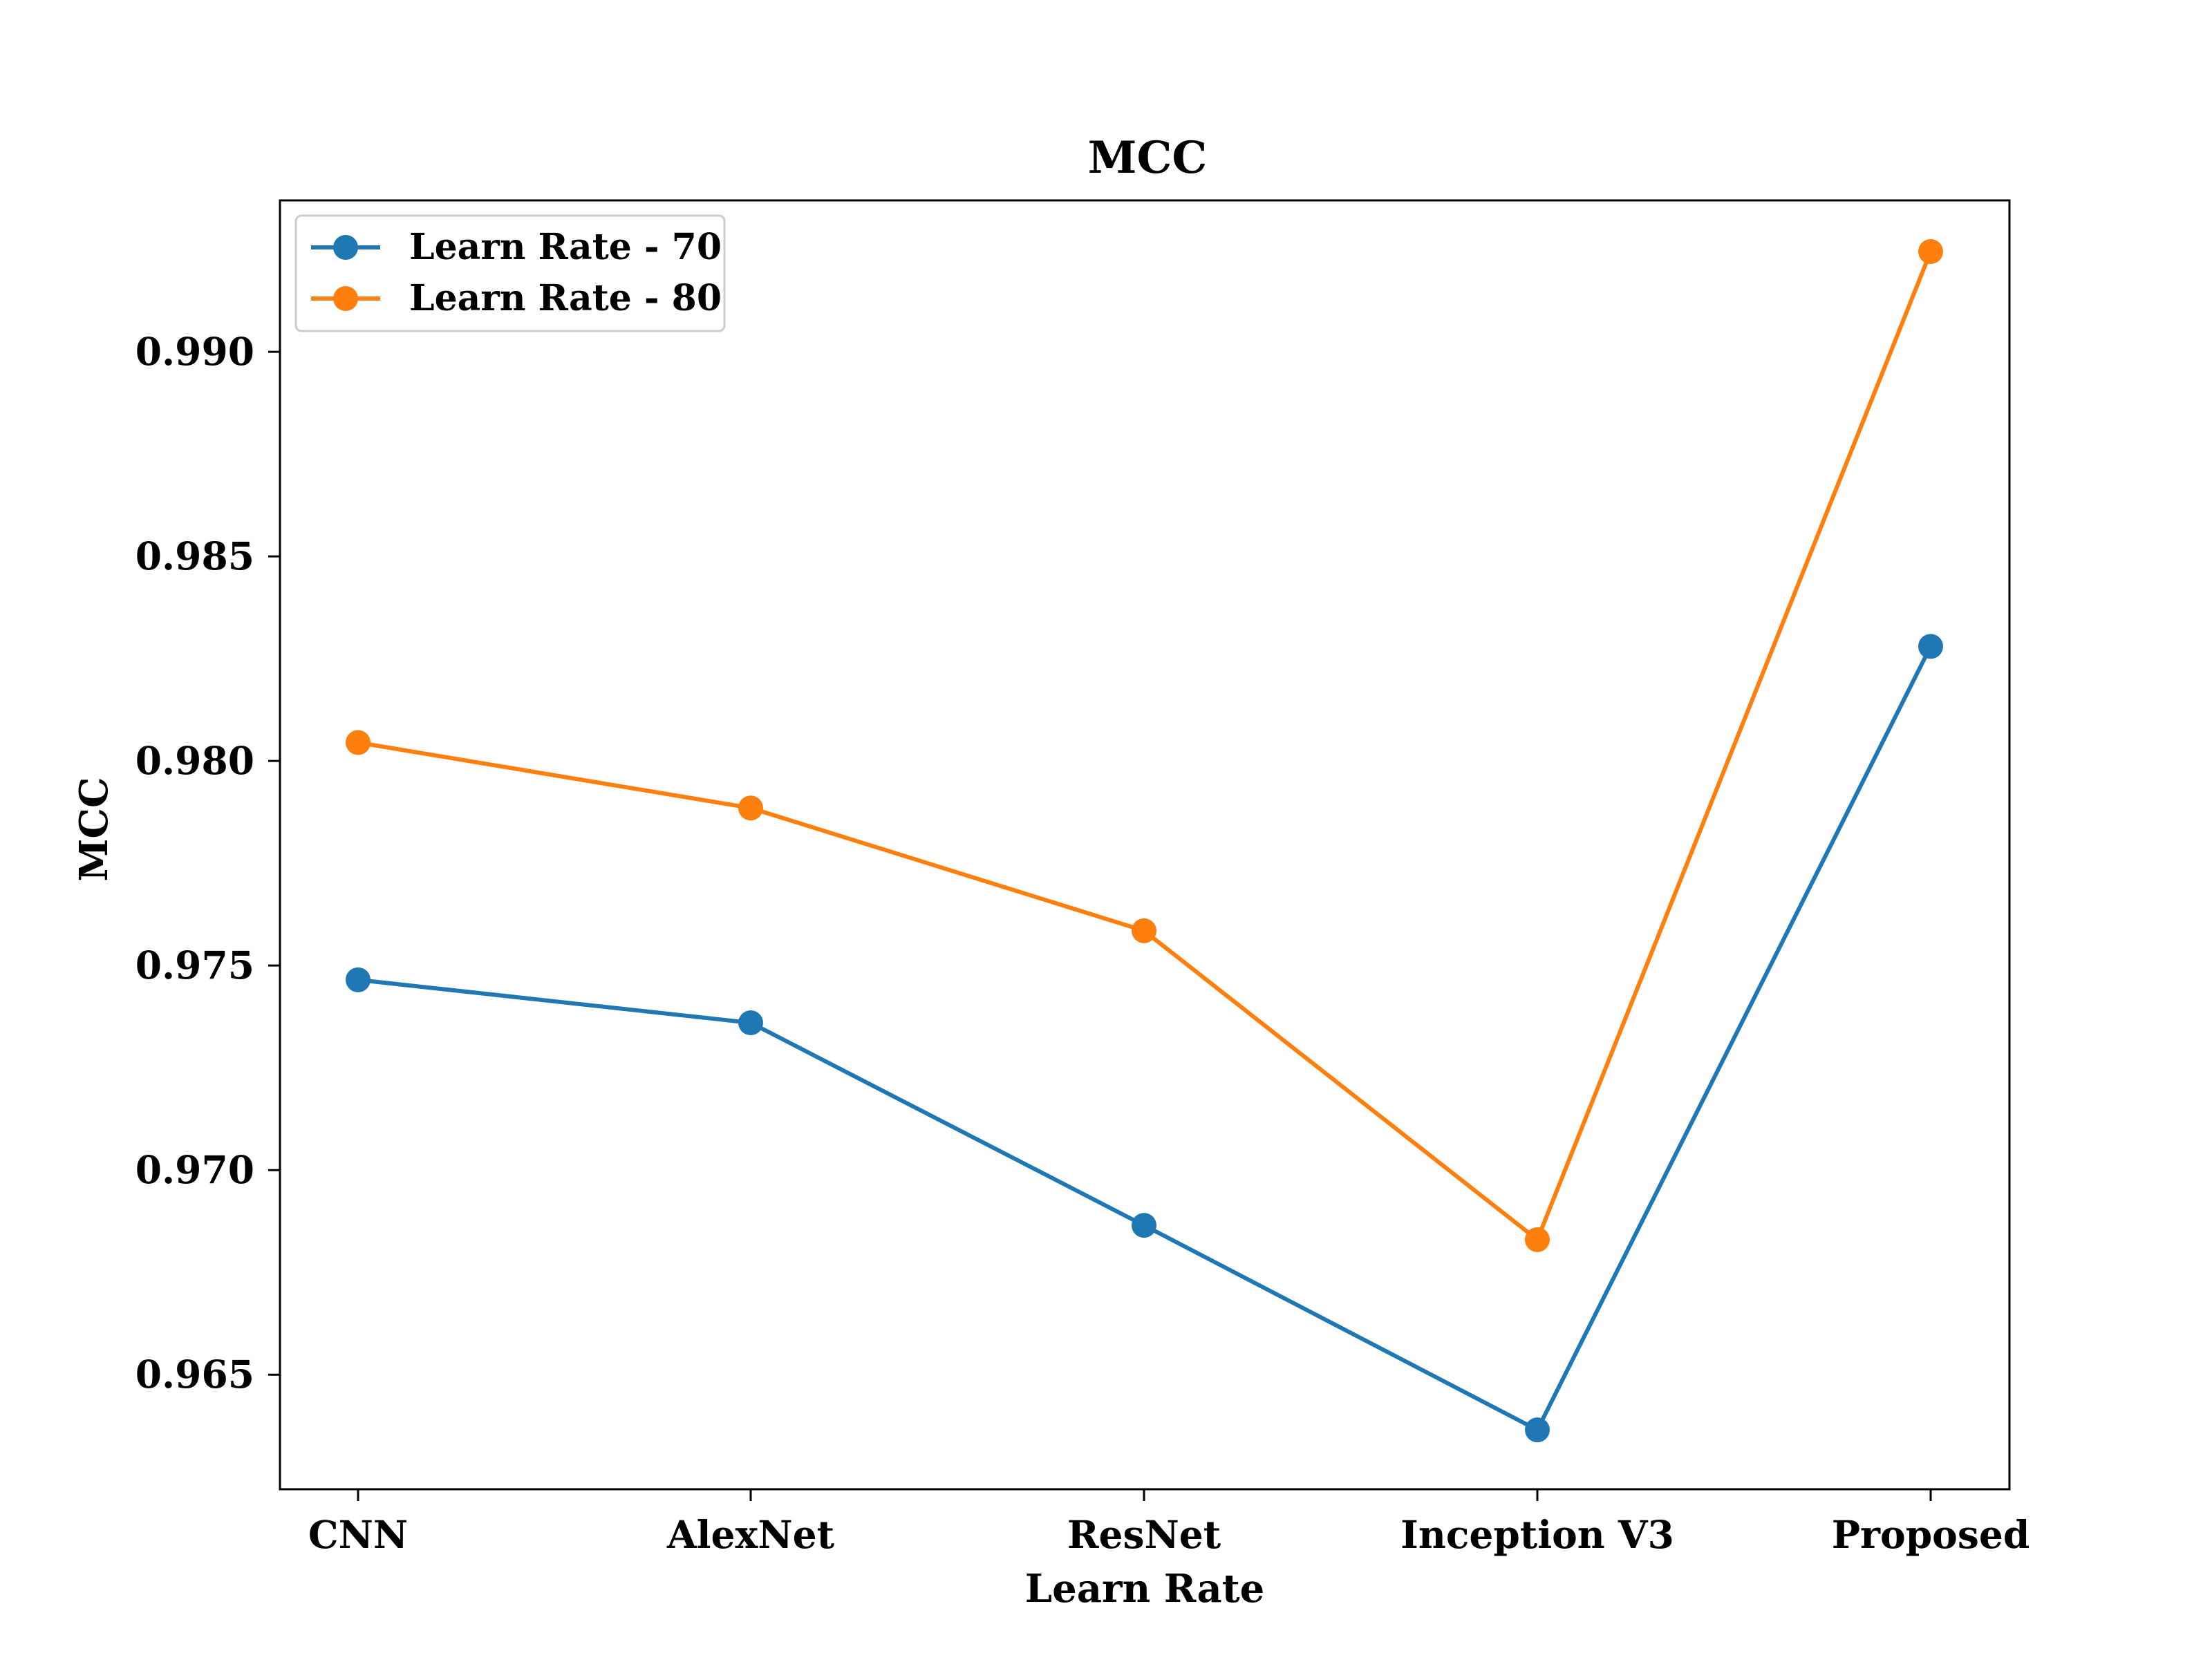 Image resolution: width=2212 pixels, height=1662 pixels. Describe the element at coordinates (194, 351) in the screenshot. I see `y-tick-label: 0.990` at that location.